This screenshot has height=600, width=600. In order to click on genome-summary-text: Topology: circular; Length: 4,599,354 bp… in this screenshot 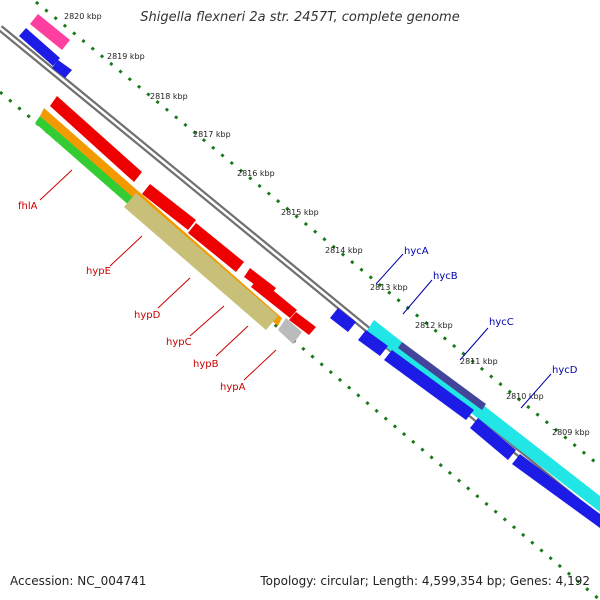, I will do `click(425, 581)`.